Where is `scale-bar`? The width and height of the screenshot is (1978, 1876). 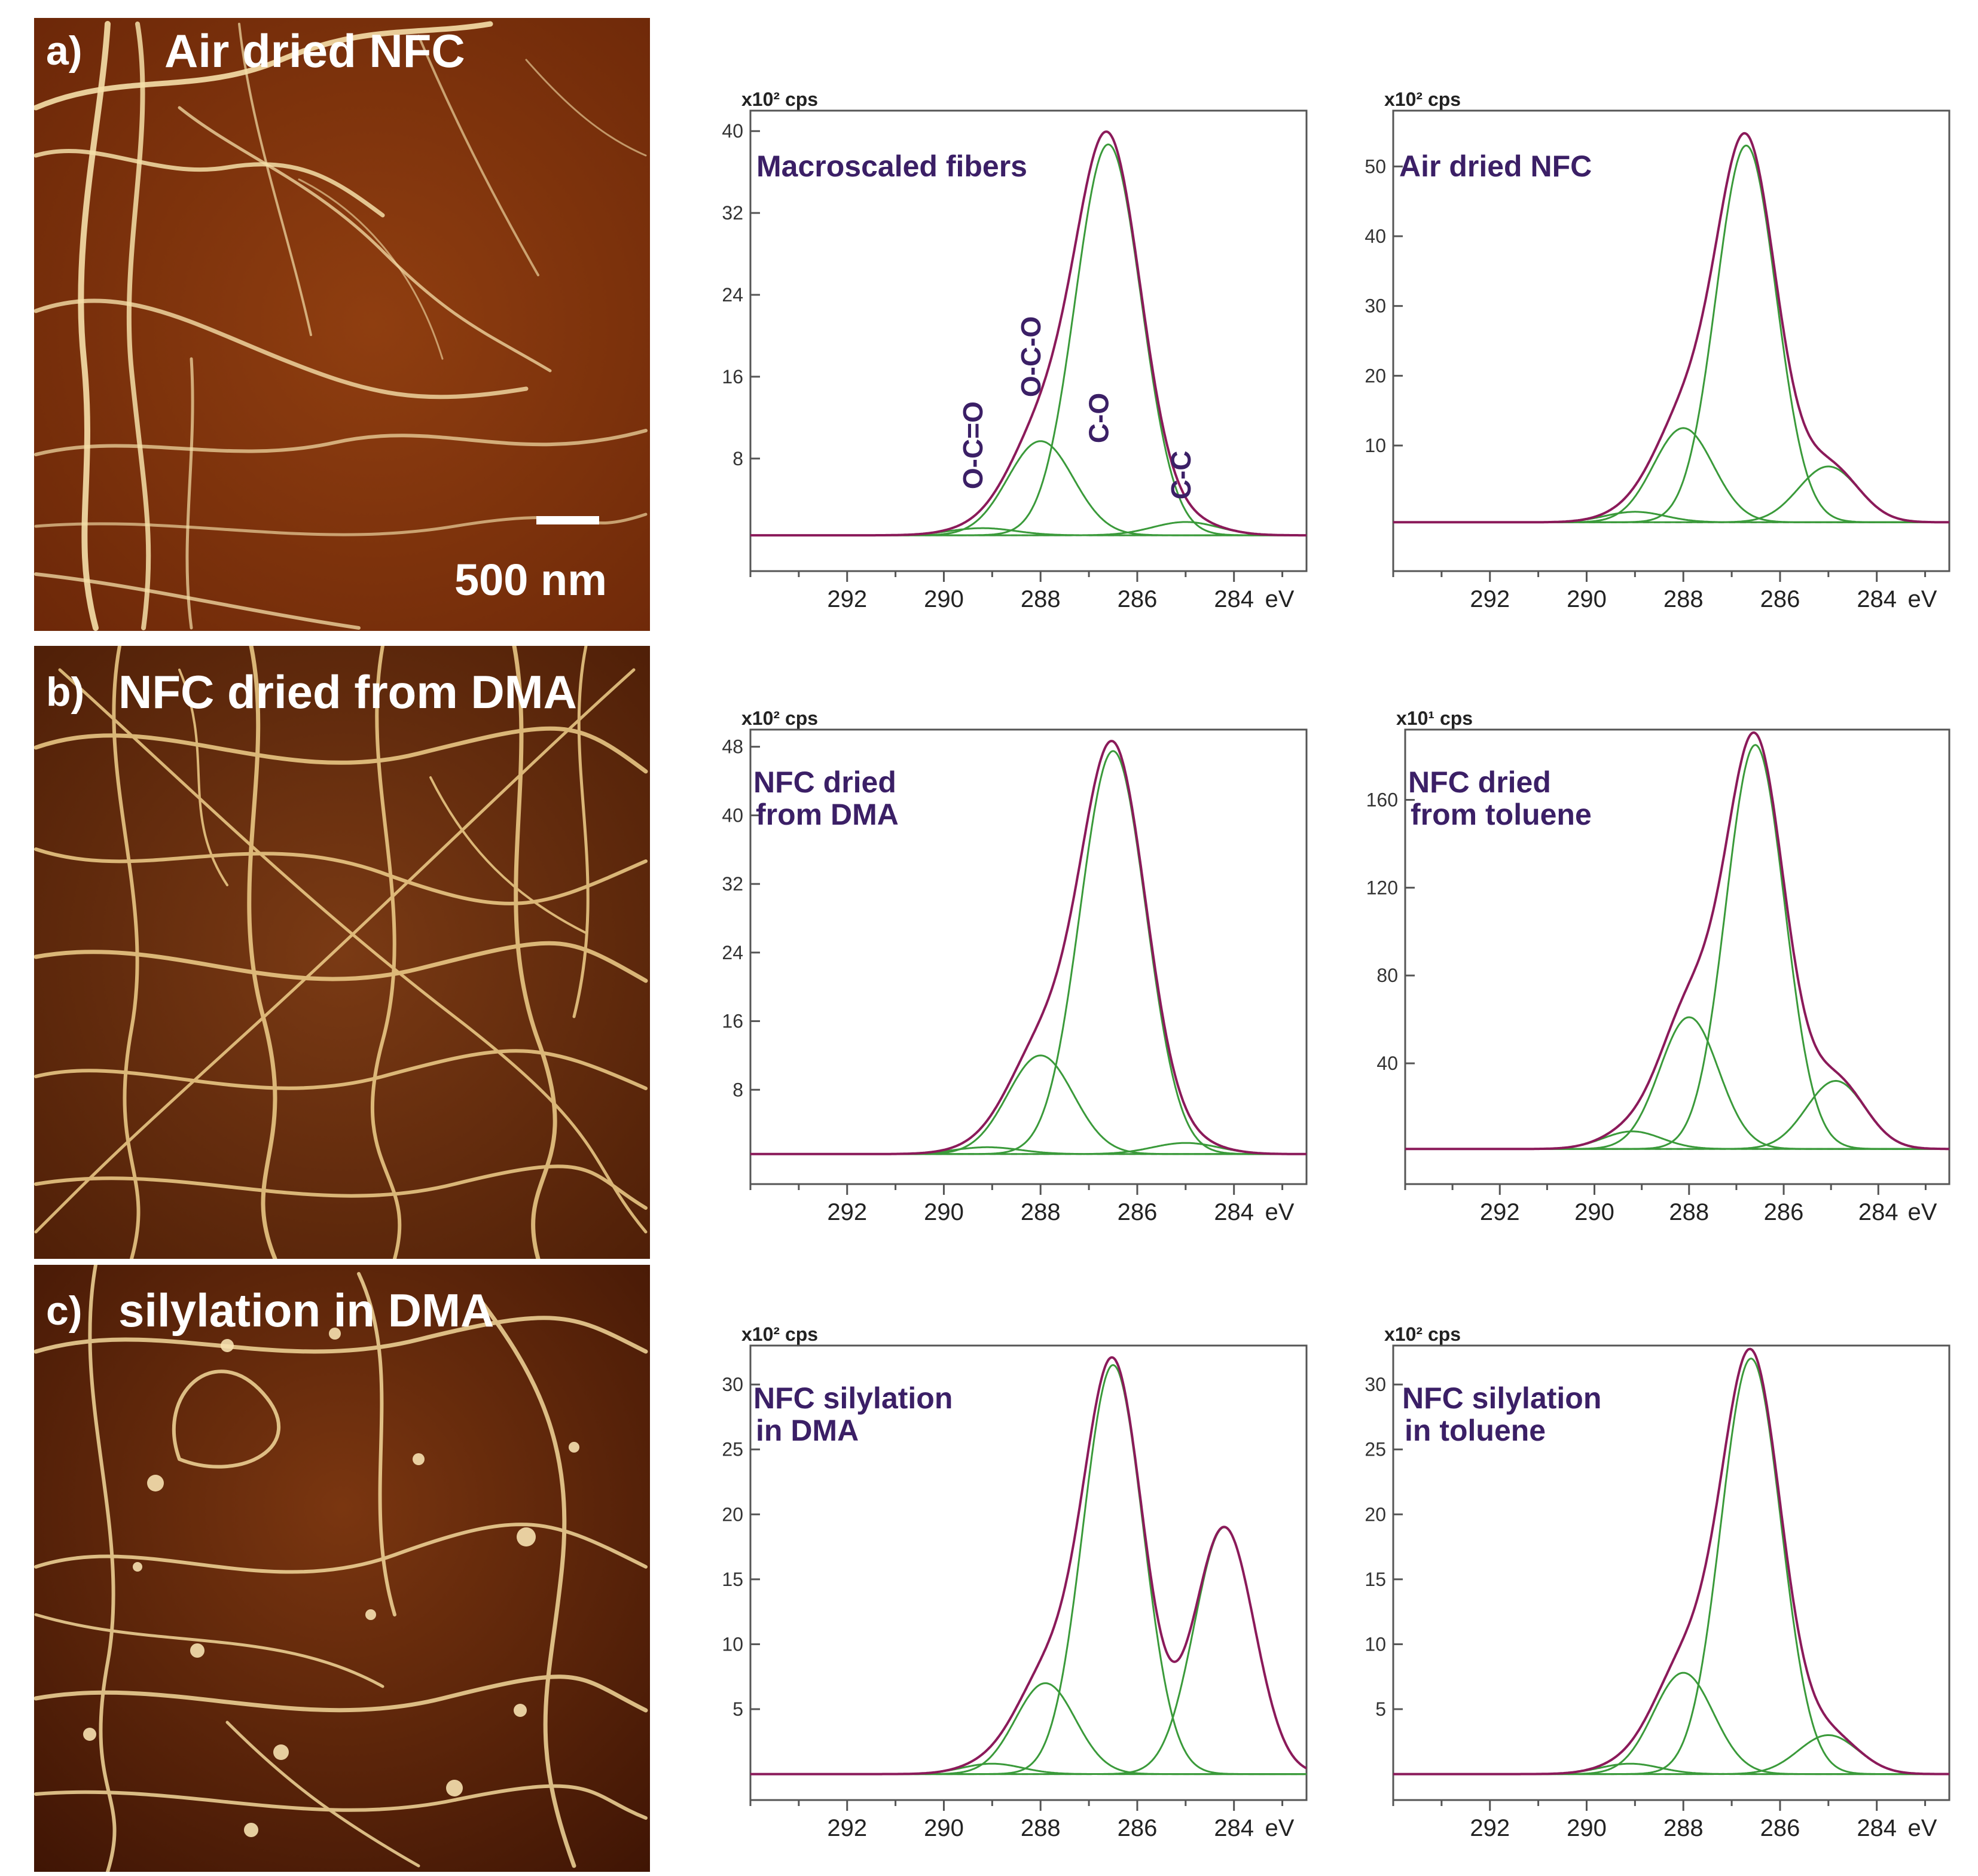 scale-bar is located at coordinates (567, 520).